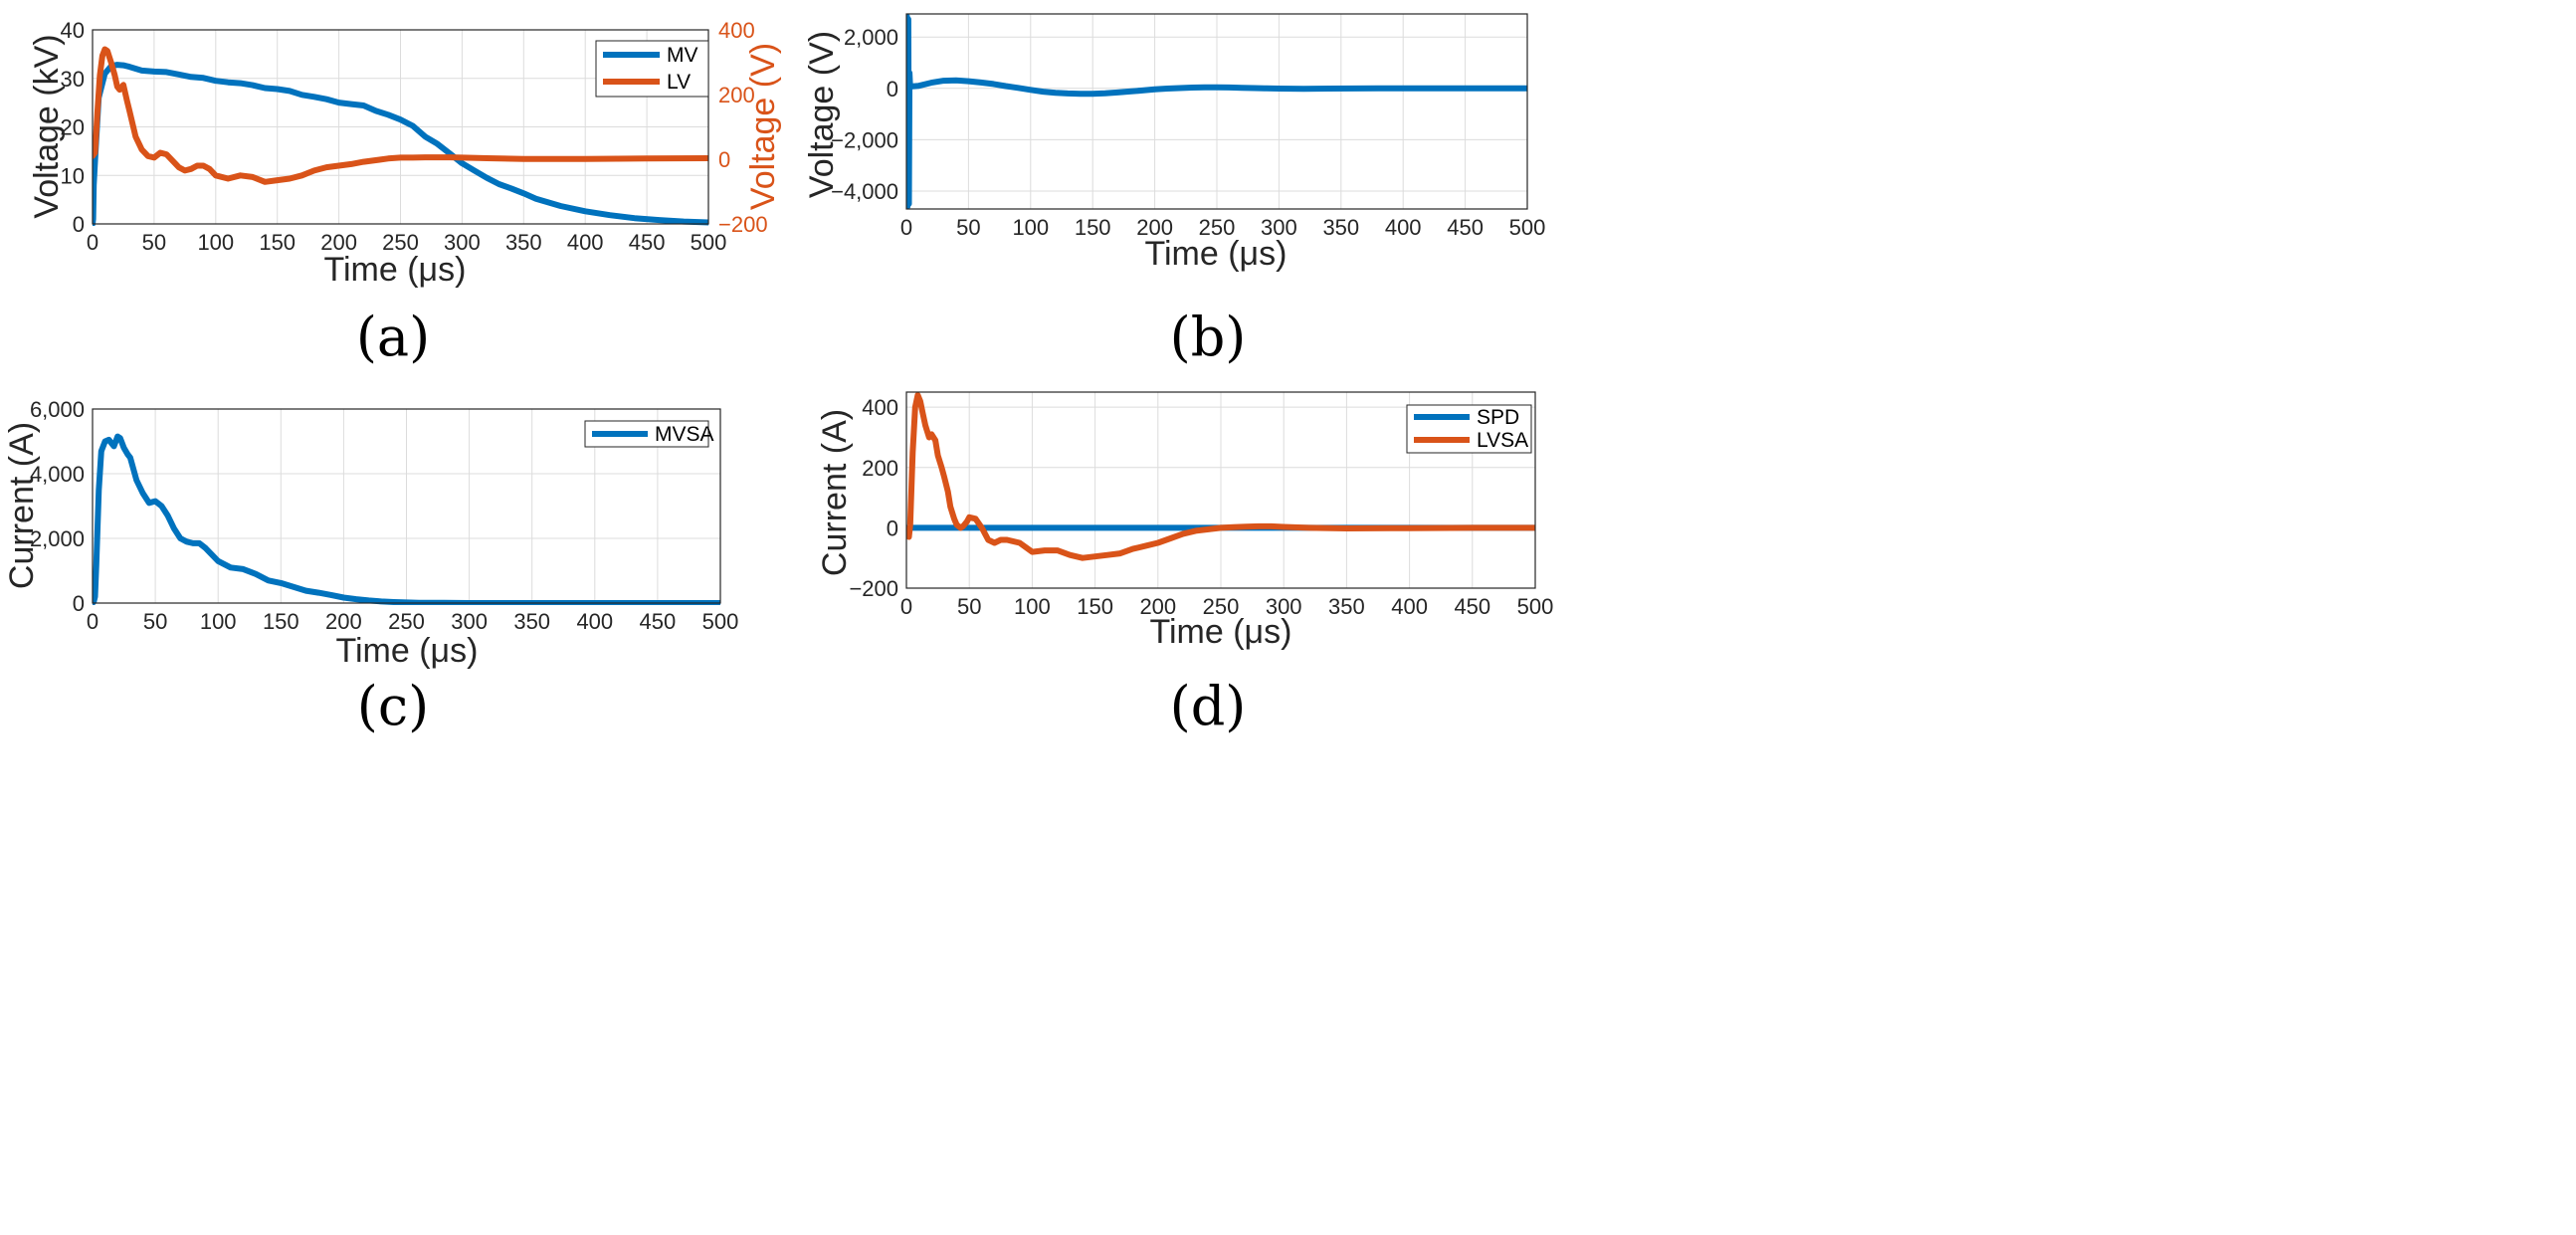 The image size is (2576, 1235). What do you see at coordinates (73, 127) in the screenshot?
I see `y-tick-label: 20` at bounding box center [73, 127].